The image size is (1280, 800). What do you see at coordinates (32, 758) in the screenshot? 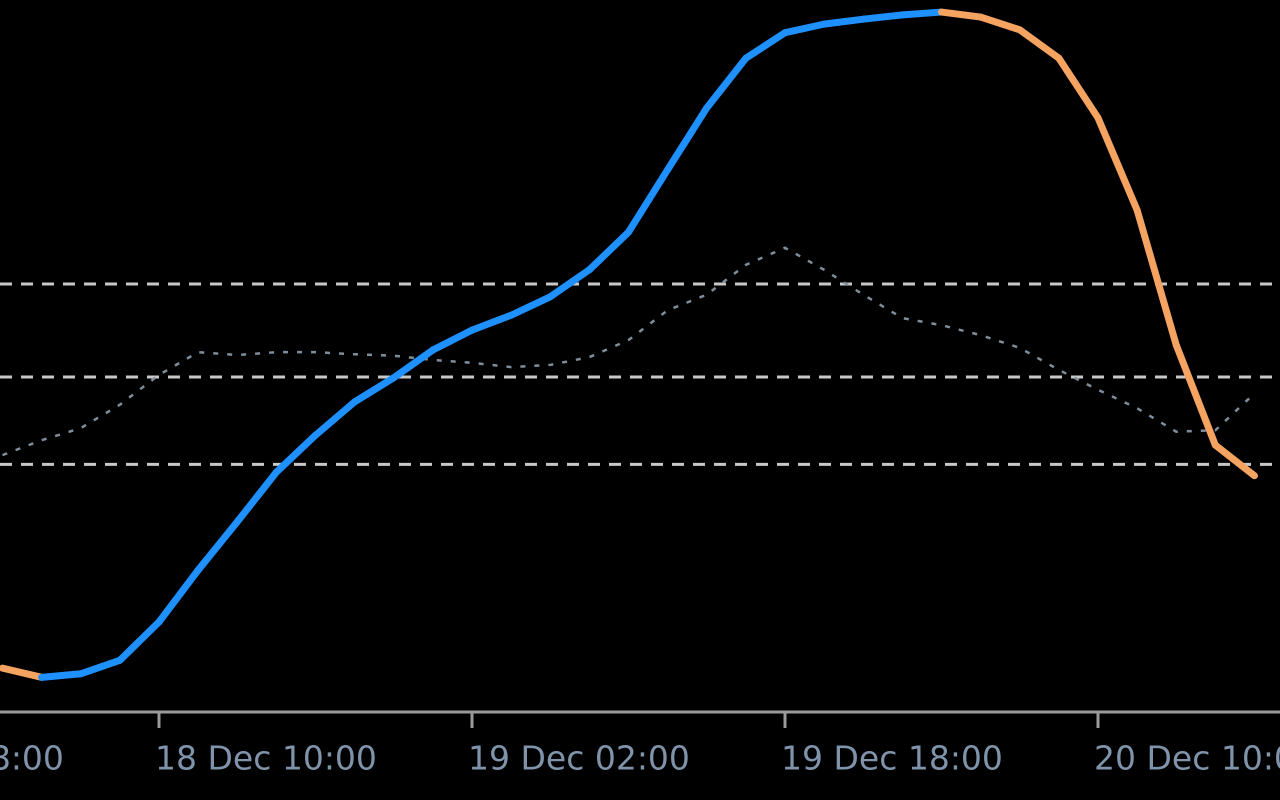
I see `x-tick-label: 17 Dec 18:00` at bounding box center [32, 758].